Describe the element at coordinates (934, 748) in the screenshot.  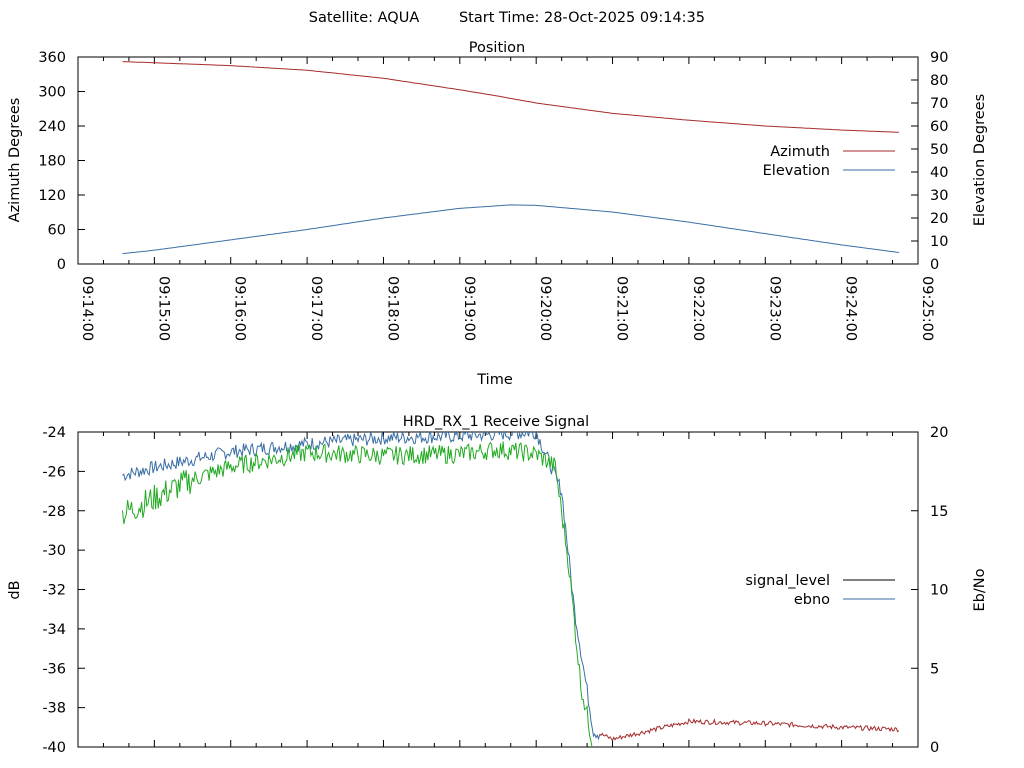
I see `signal-y2-tick-label: 0` at that location.